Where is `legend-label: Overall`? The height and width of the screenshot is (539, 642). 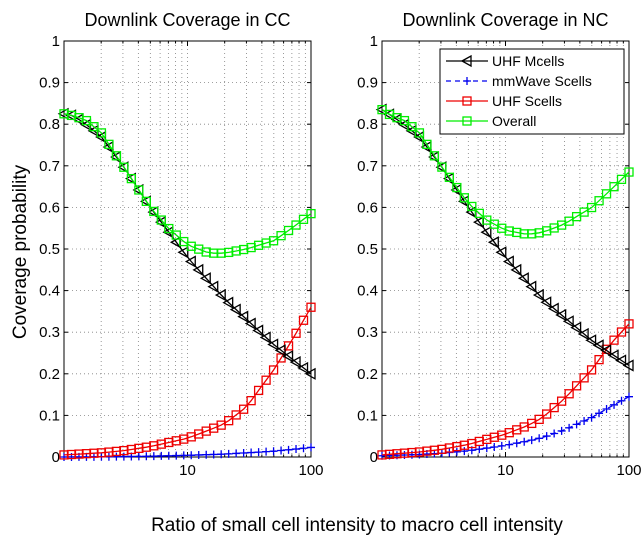
legend-label: Overall is located at coordinates (514, 121).